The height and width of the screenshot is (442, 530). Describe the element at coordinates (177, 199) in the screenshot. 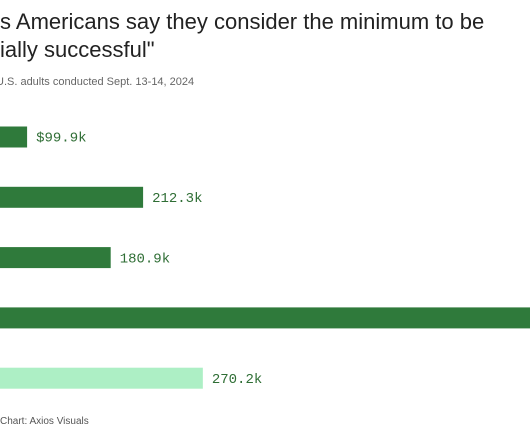

I see `value-label: 212.3k` at that location.